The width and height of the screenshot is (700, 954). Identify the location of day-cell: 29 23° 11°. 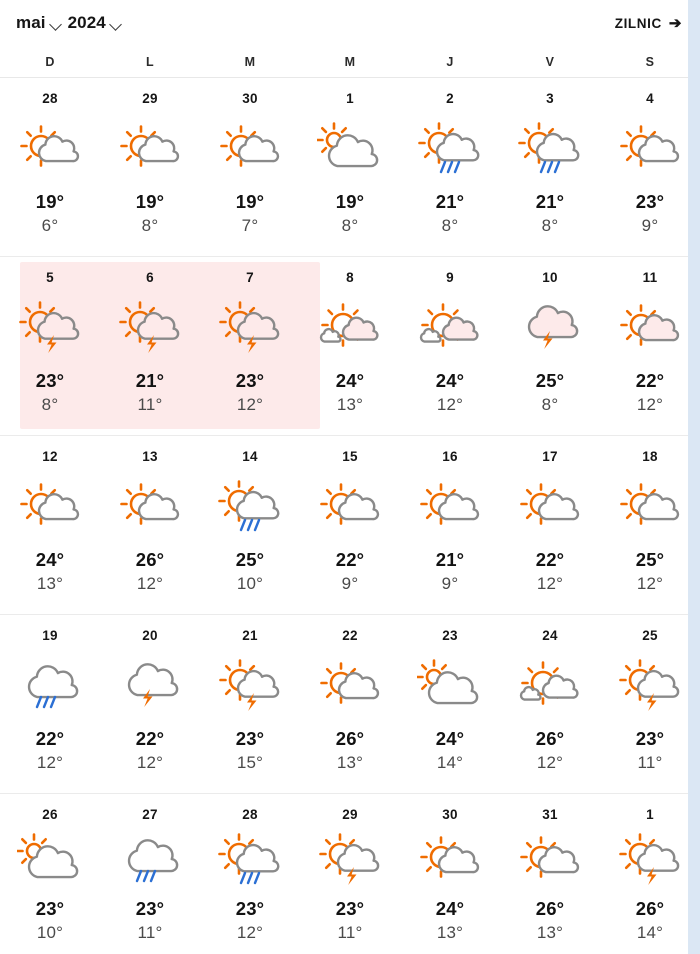
(350, 868).